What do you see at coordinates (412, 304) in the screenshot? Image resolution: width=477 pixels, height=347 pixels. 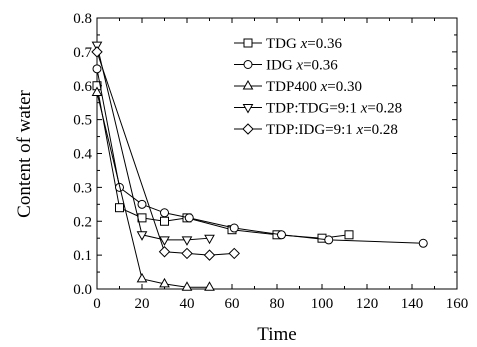 I see `x-tick-label: 140` at bounding box center [412, 304].